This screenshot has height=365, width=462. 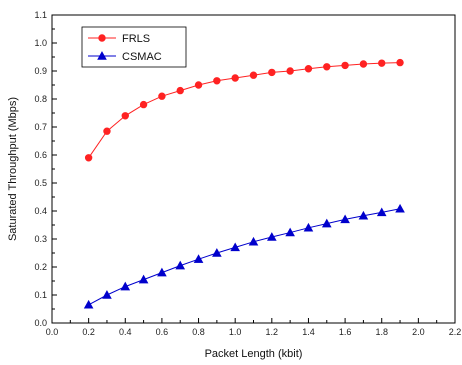 What do you see at coordinates (381, 332) in the screenshot?
I see `x-tick-label: 1.8` at bounding box center [381, 332].